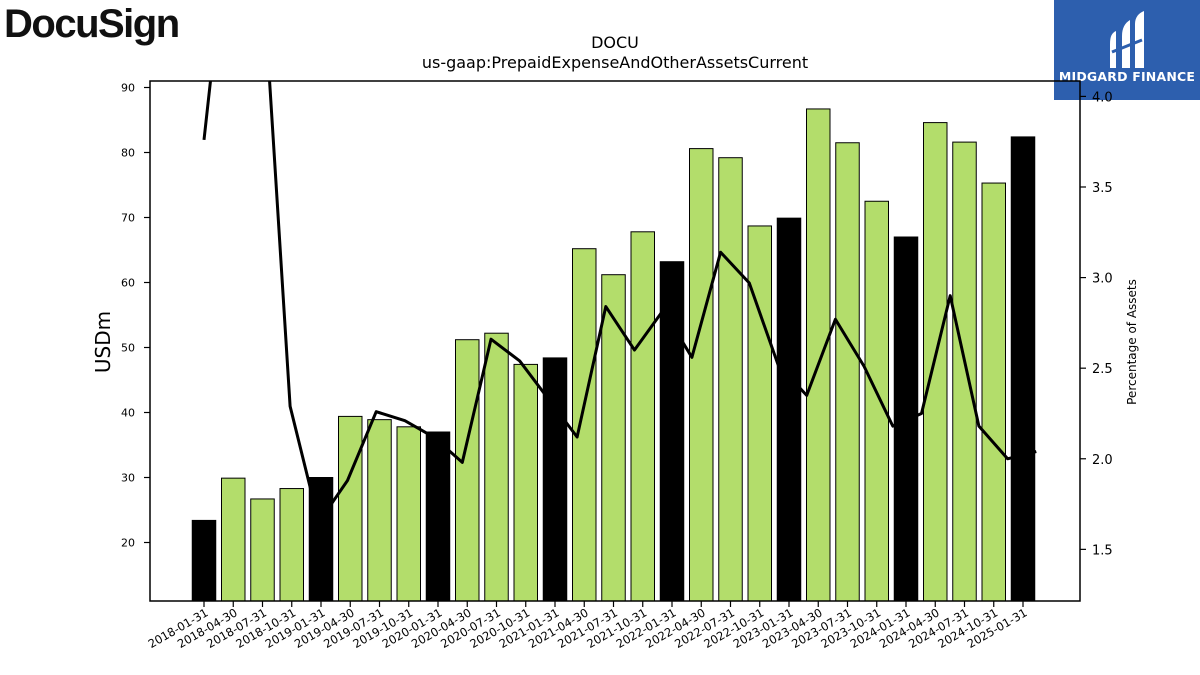 The image size is (1200, 675). I want to click on y-axis: 20 30 40 50 60 70 80 90, so click(135, 316).